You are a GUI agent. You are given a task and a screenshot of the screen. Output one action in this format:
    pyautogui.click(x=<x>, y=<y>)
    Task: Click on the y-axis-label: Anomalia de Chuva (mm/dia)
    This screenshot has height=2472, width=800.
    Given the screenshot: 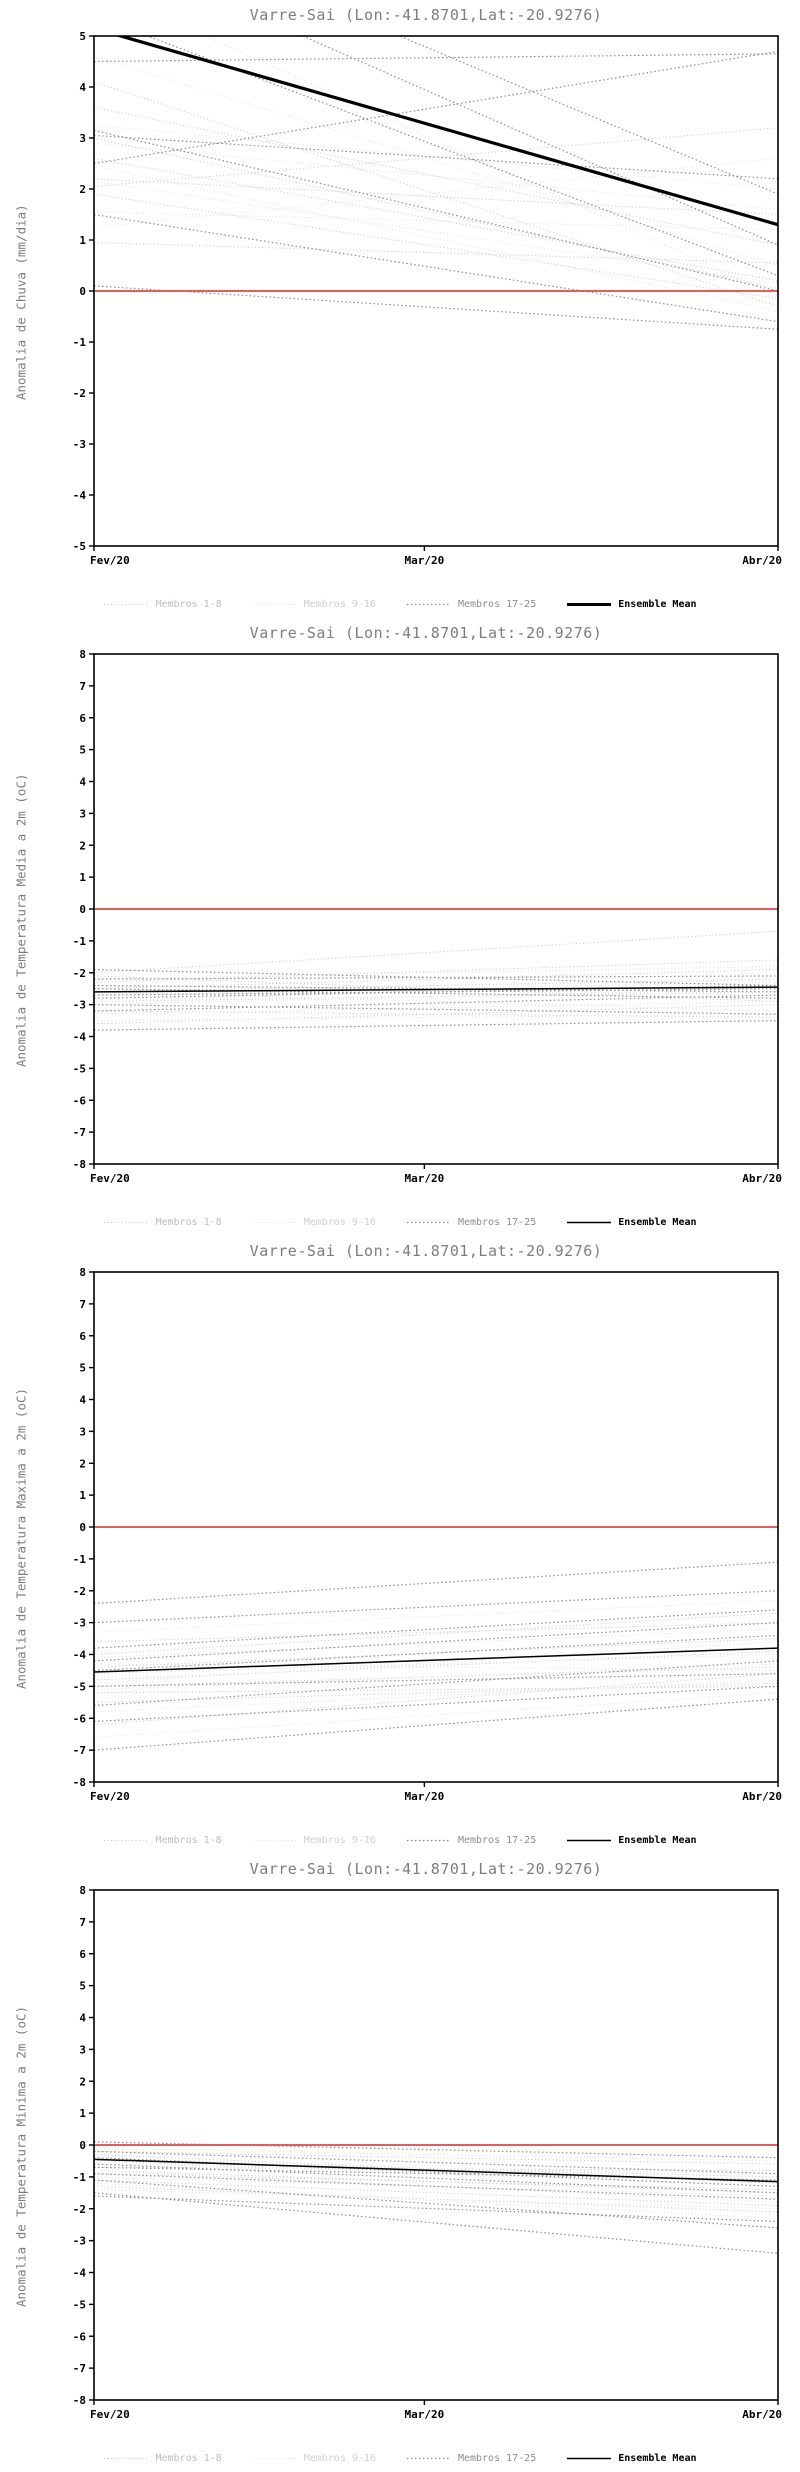 What is the action you would take?
    pyautogui.click(x=21, y=302)
    